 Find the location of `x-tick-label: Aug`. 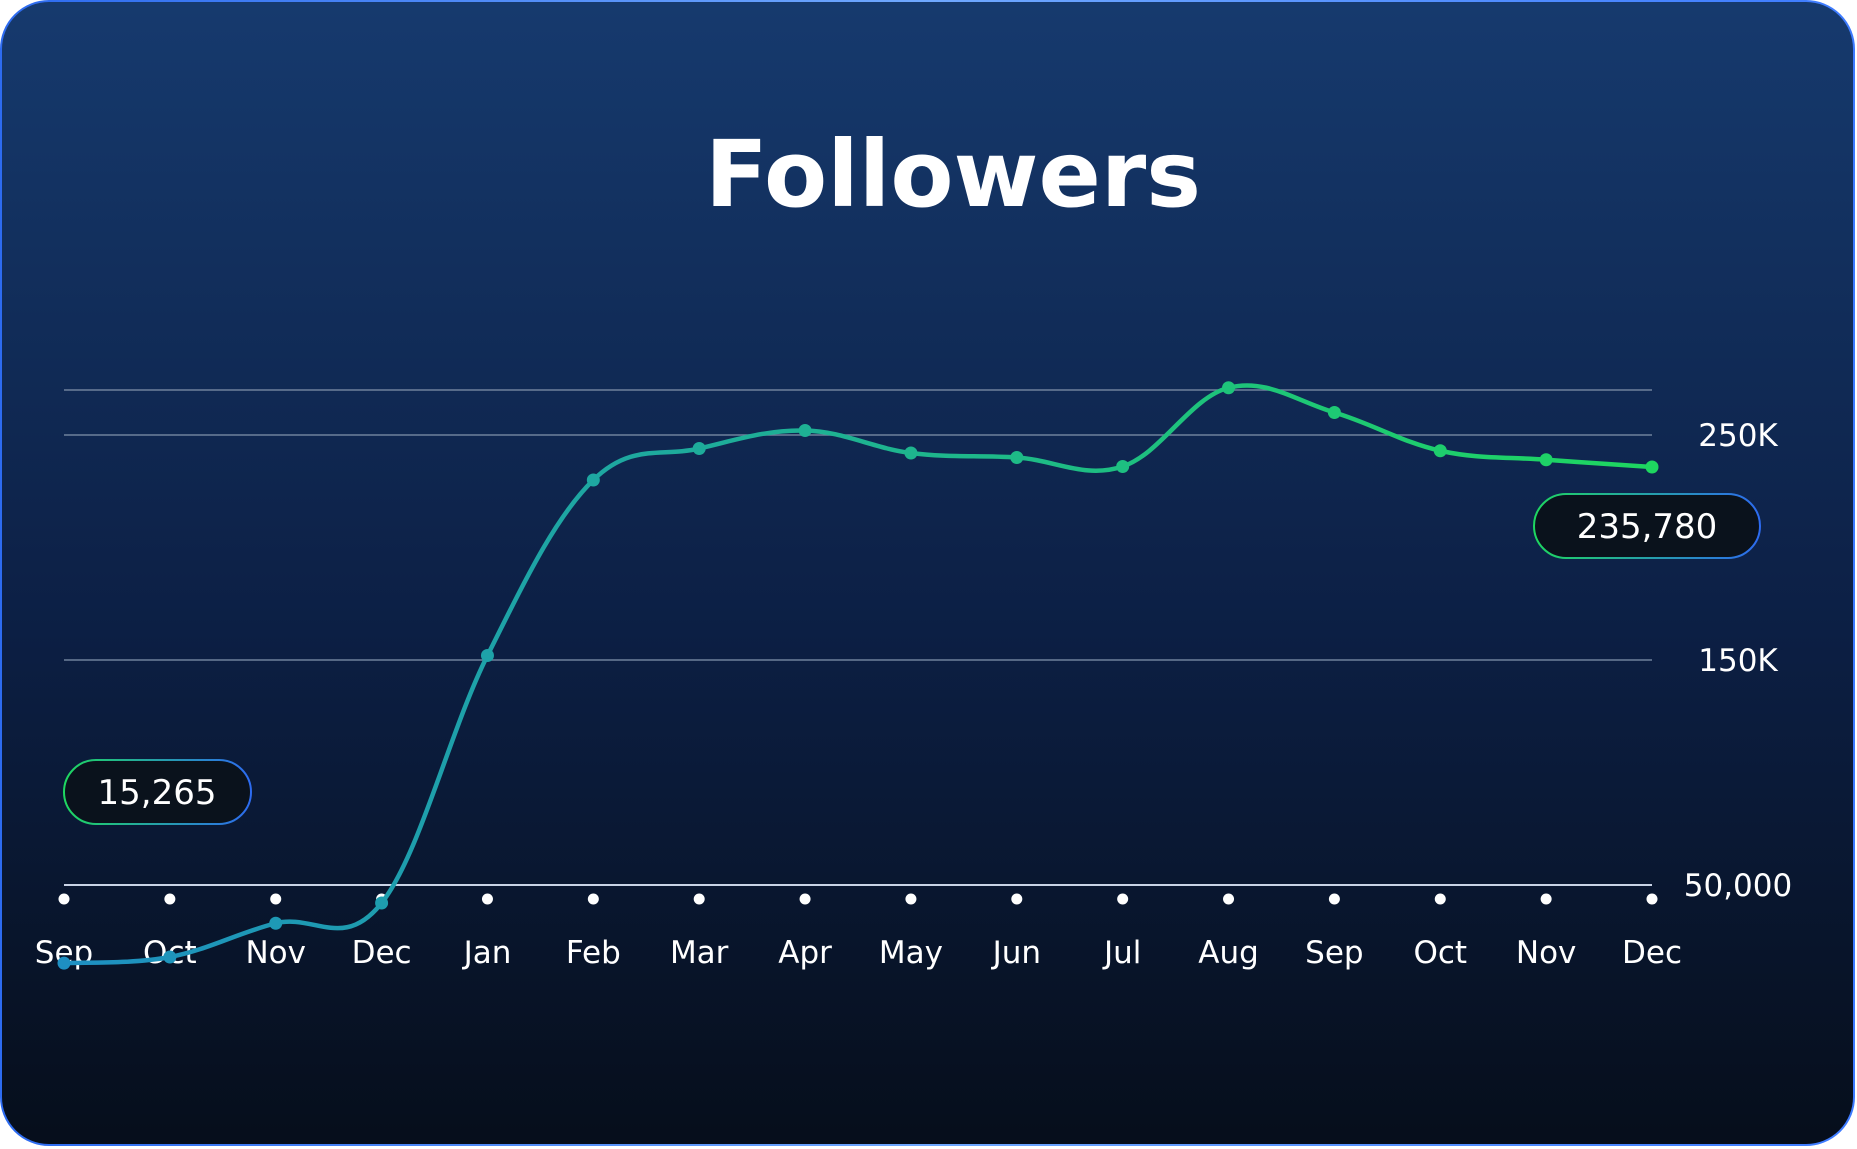

x-tick-label: Aug is located at coordinates (1228, 953).